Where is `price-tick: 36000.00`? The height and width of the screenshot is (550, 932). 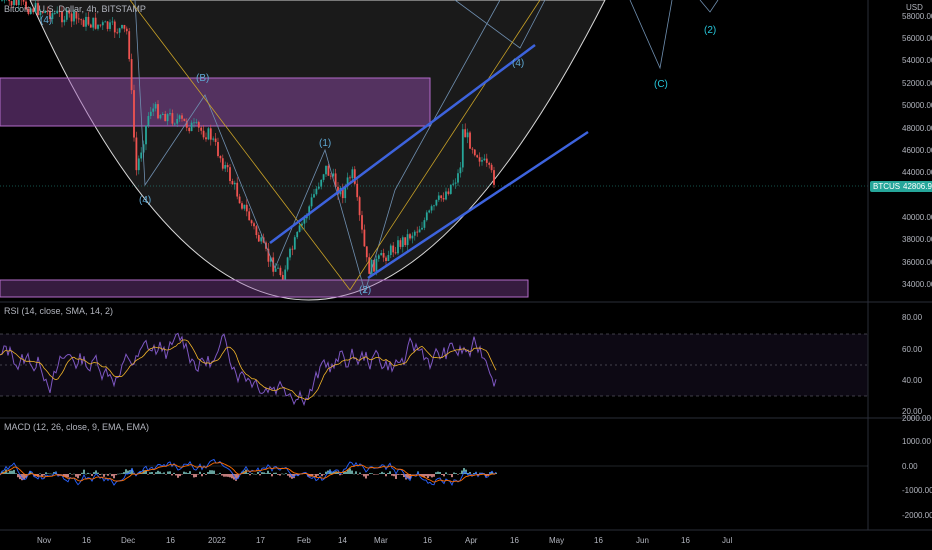 price-tick: 36000.00 is located at coordinates (917, 262).